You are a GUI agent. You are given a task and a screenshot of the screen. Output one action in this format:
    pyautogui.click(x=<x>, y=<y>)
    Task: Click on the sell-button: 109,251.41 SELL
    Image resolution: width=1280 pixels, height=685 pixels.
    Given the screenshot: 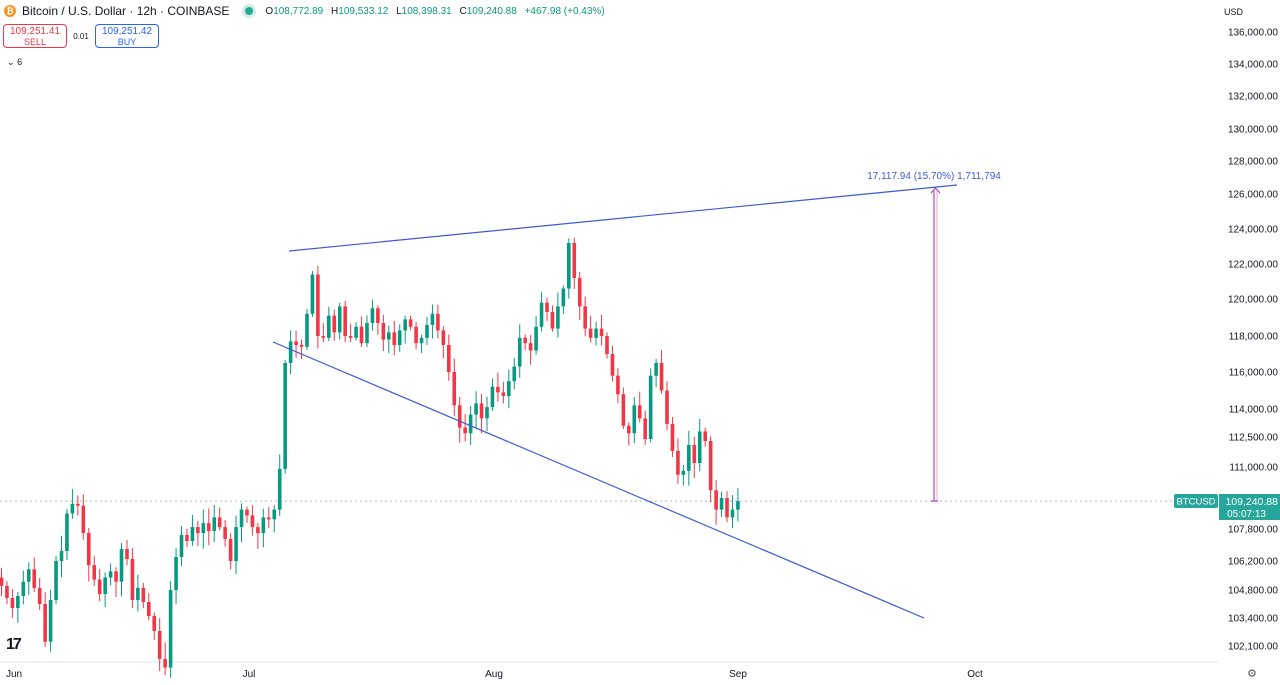 What is the action you would take?
    pyautogui.click(x=35, y=36)
    